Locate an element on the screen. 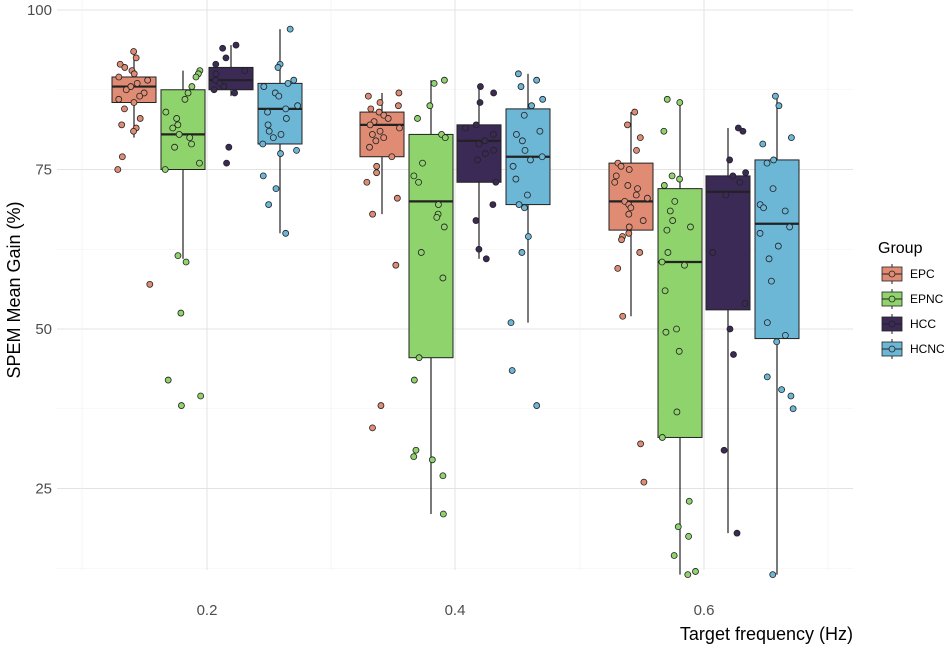  x-tick-label: 0.6 is located at coordinates (704, 610).